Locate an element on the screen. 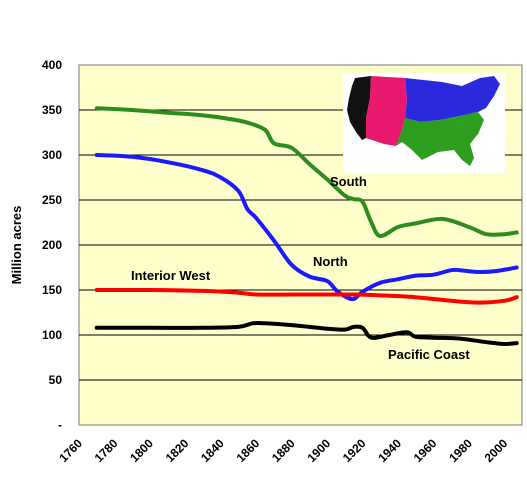 This screenshot has height=480, width=527. series-label-north: North is located at coordinates (330, 261).